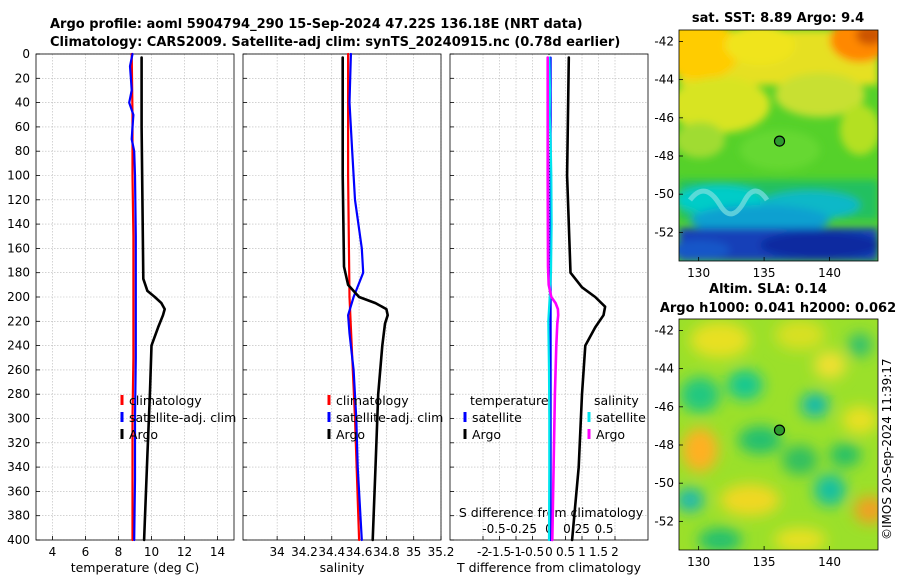  What do you see at coordinates (768, 289) in the screenshot?
I see `sla-map-title-1: Altim. SLA: 0.14` at bounding box center [768, 289].